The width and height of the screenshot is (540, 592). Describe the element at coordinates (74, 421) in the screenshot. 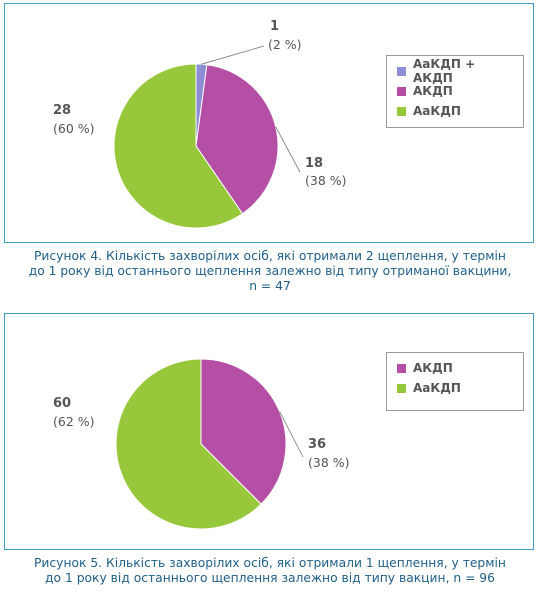

I see `data-label-percent: (62 %)` at that location.